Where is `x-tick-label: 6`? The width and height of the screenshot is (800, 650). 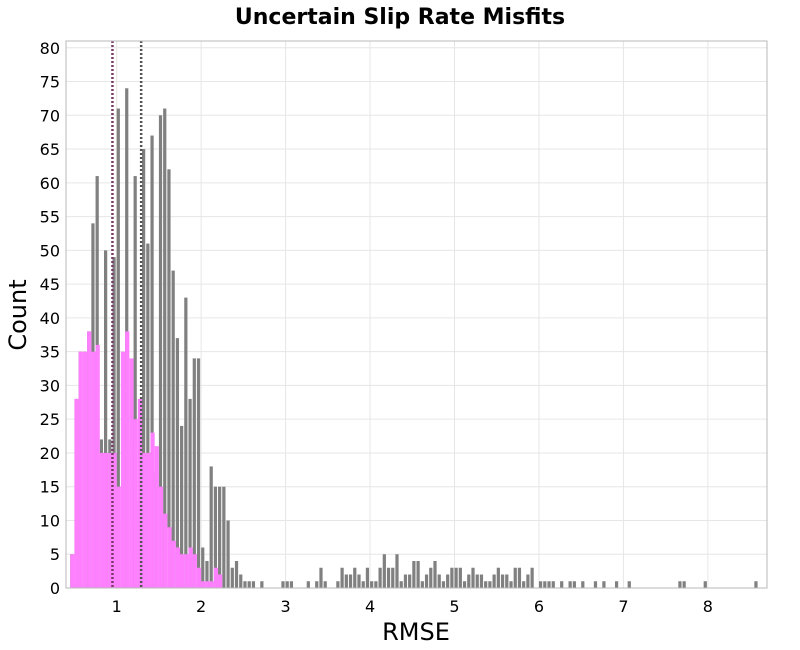 x-tick-label: 6 is located at coordinates (539, 606).